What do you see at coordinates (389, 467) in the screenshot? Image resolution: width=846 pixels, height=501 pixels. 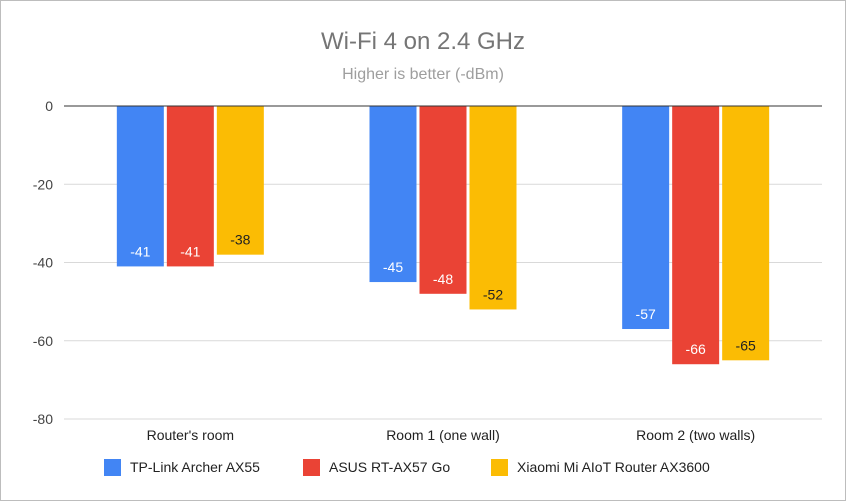 I see `legend-label: ASUS RT-AX57 Go` at bounding box center [389, 467].